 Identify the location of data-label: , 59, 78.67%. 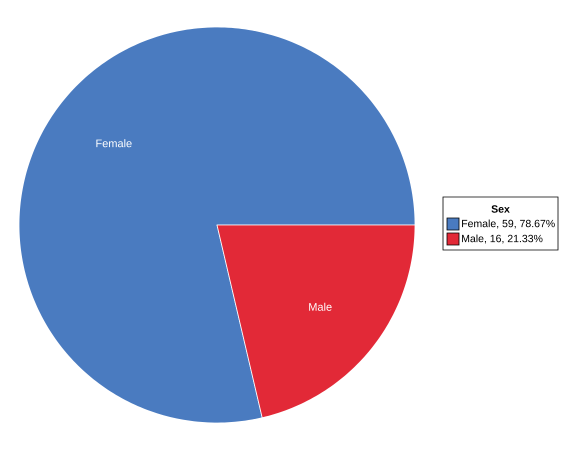
(526, 224).